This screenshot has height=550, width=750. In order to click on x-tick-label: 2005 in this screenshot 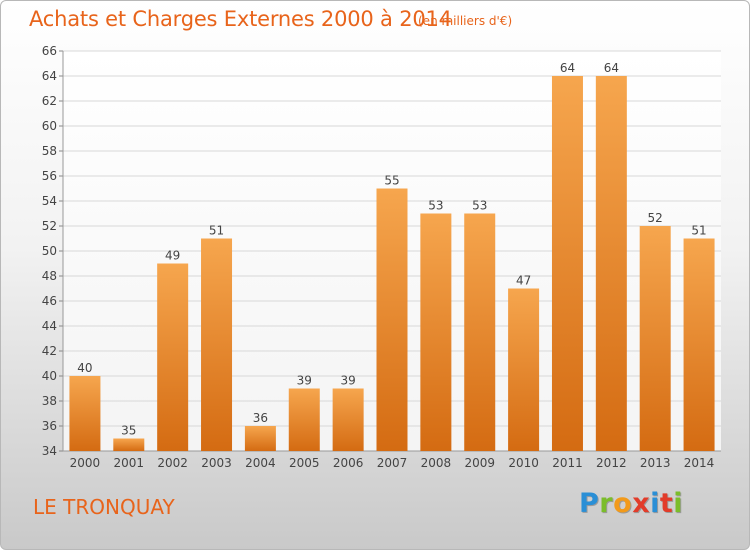, I will do `click(304, 463)`.